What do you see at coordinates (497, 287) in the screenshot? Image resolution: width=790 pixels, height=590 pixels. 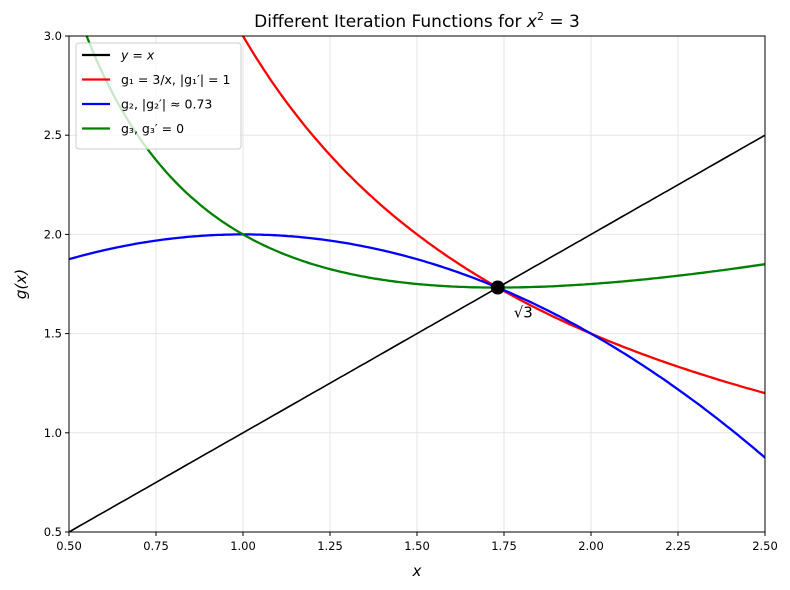 I see `fixed-point-marker` at bounding box center [497, 287].